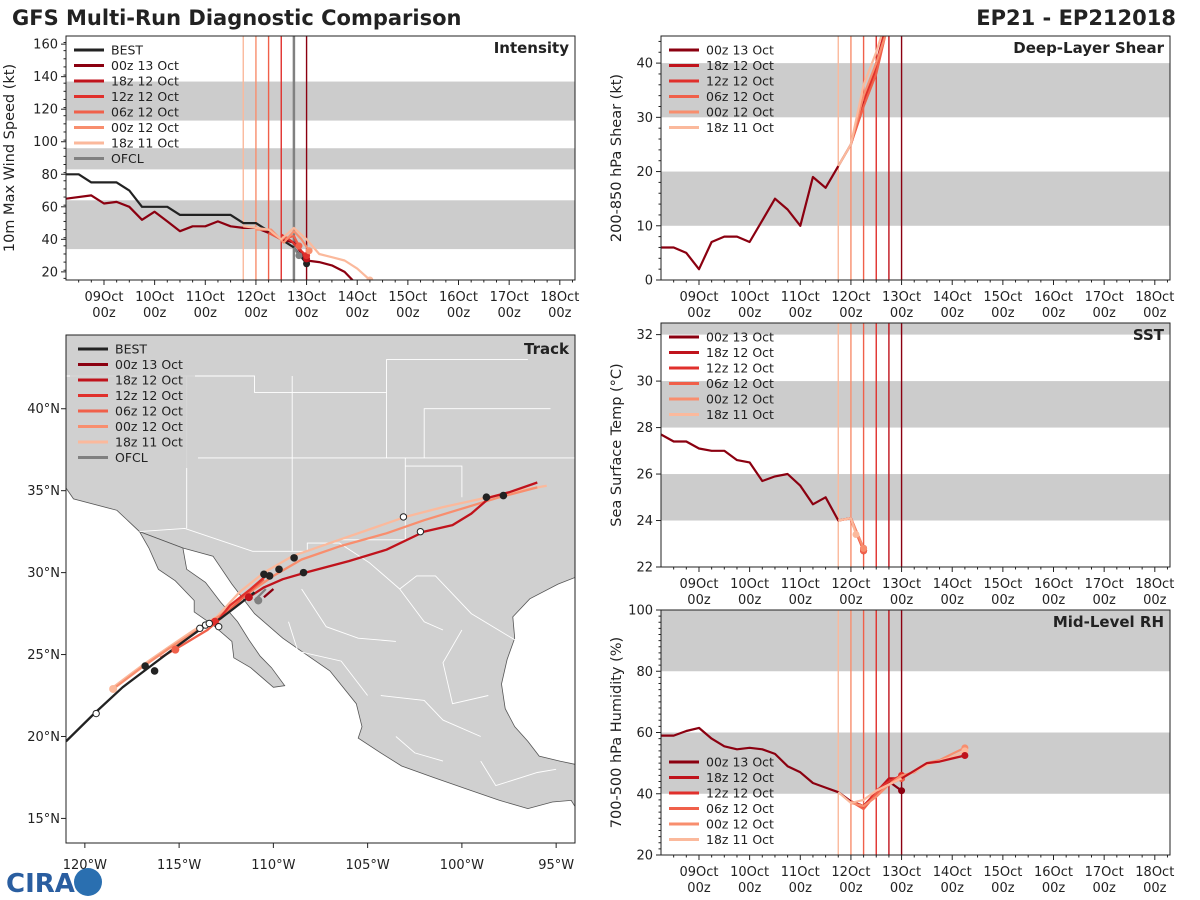 The height and width of the screenshot is (900, 1200). I want to click on panel-title: Mid-Level RH, so click(1108, 622).